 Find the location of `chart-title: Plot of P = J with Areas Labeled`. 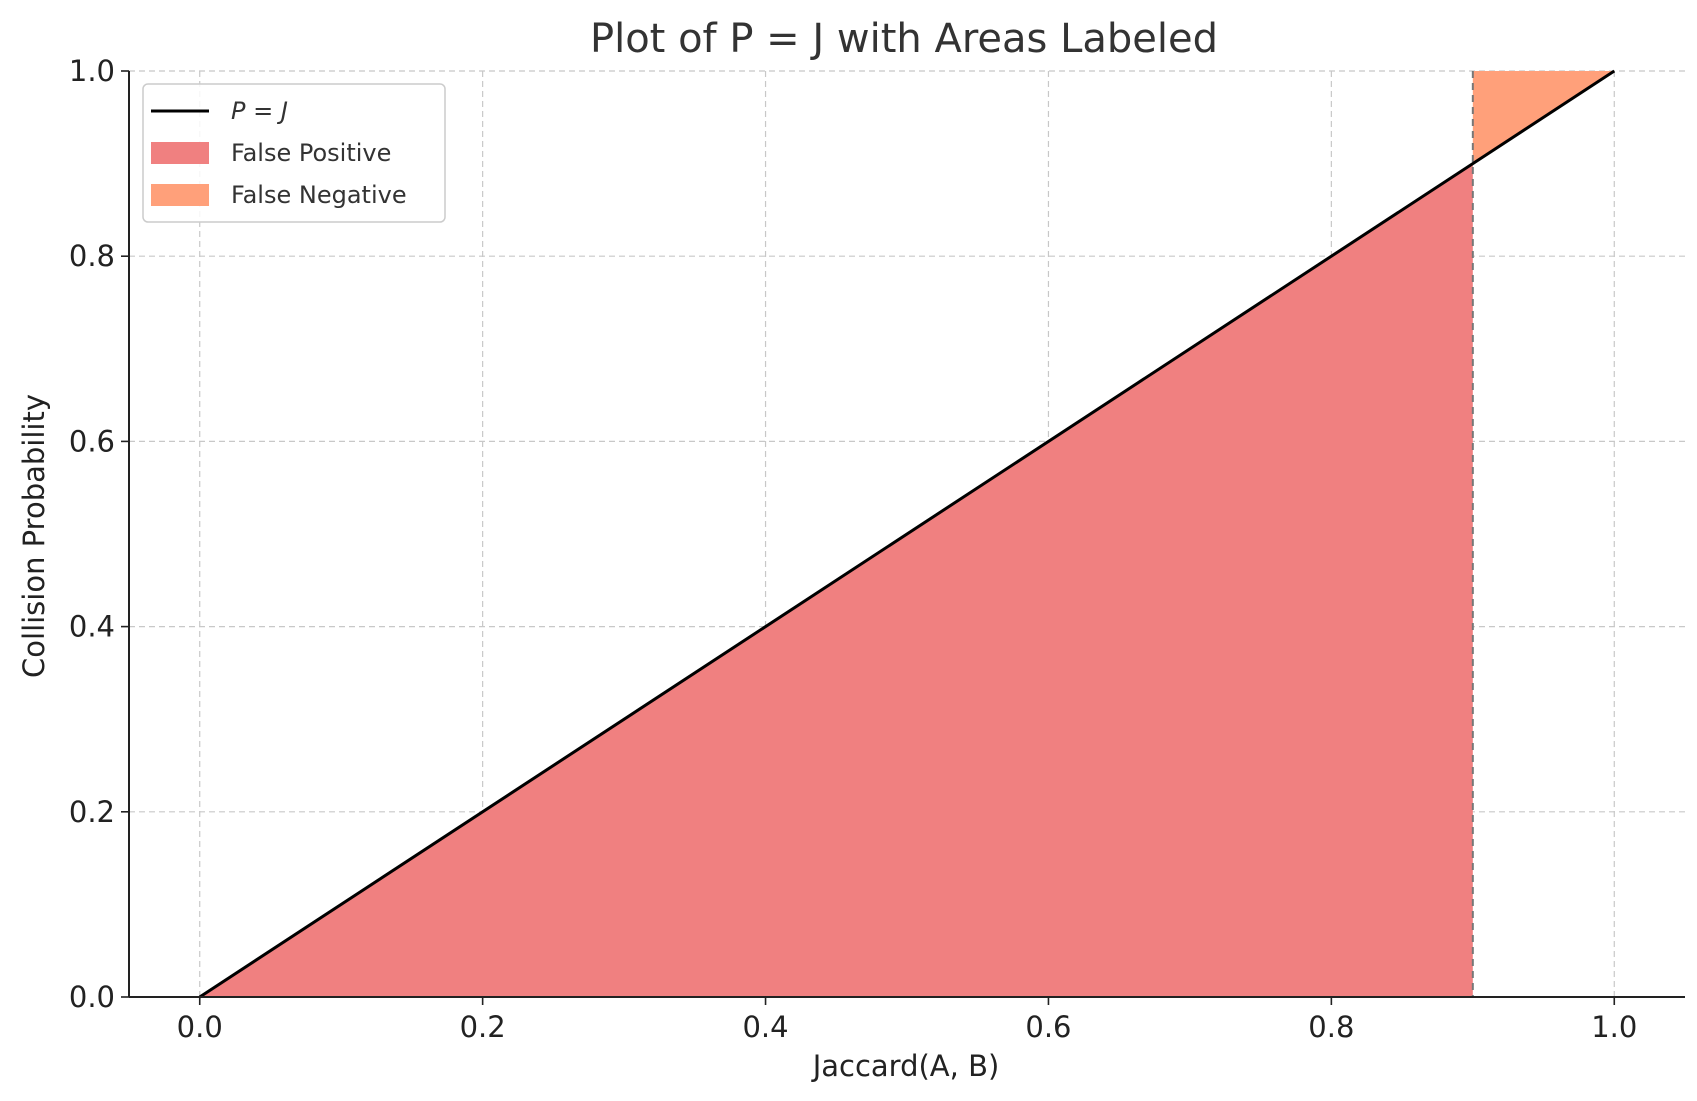

chart-title: Plot of P = J with Areas Labeled is located at coordinates (904, 39).